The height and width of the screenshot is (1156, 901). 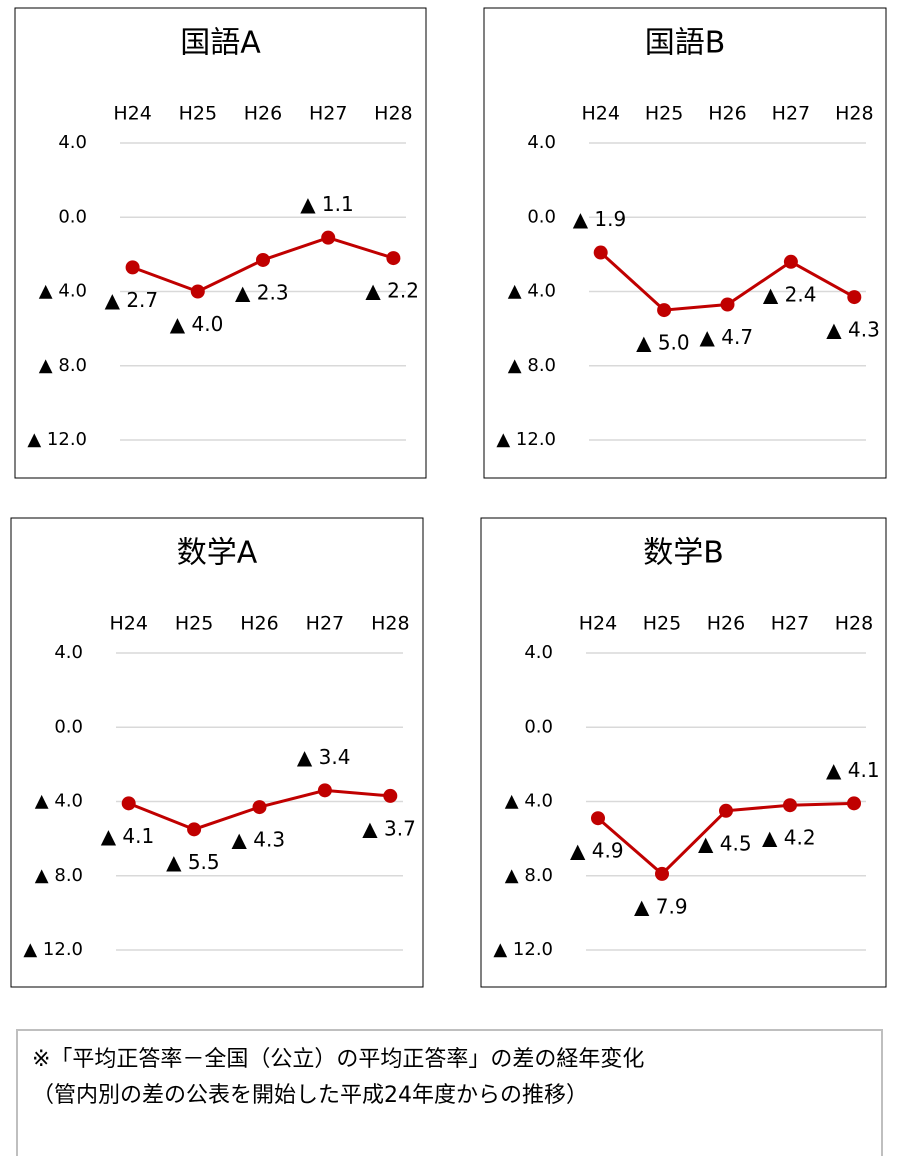 What do you see at coordinates (197, 324) in the screenshot?
I see `data-label: ▲ 4.0` at bounding box center [197, 324].